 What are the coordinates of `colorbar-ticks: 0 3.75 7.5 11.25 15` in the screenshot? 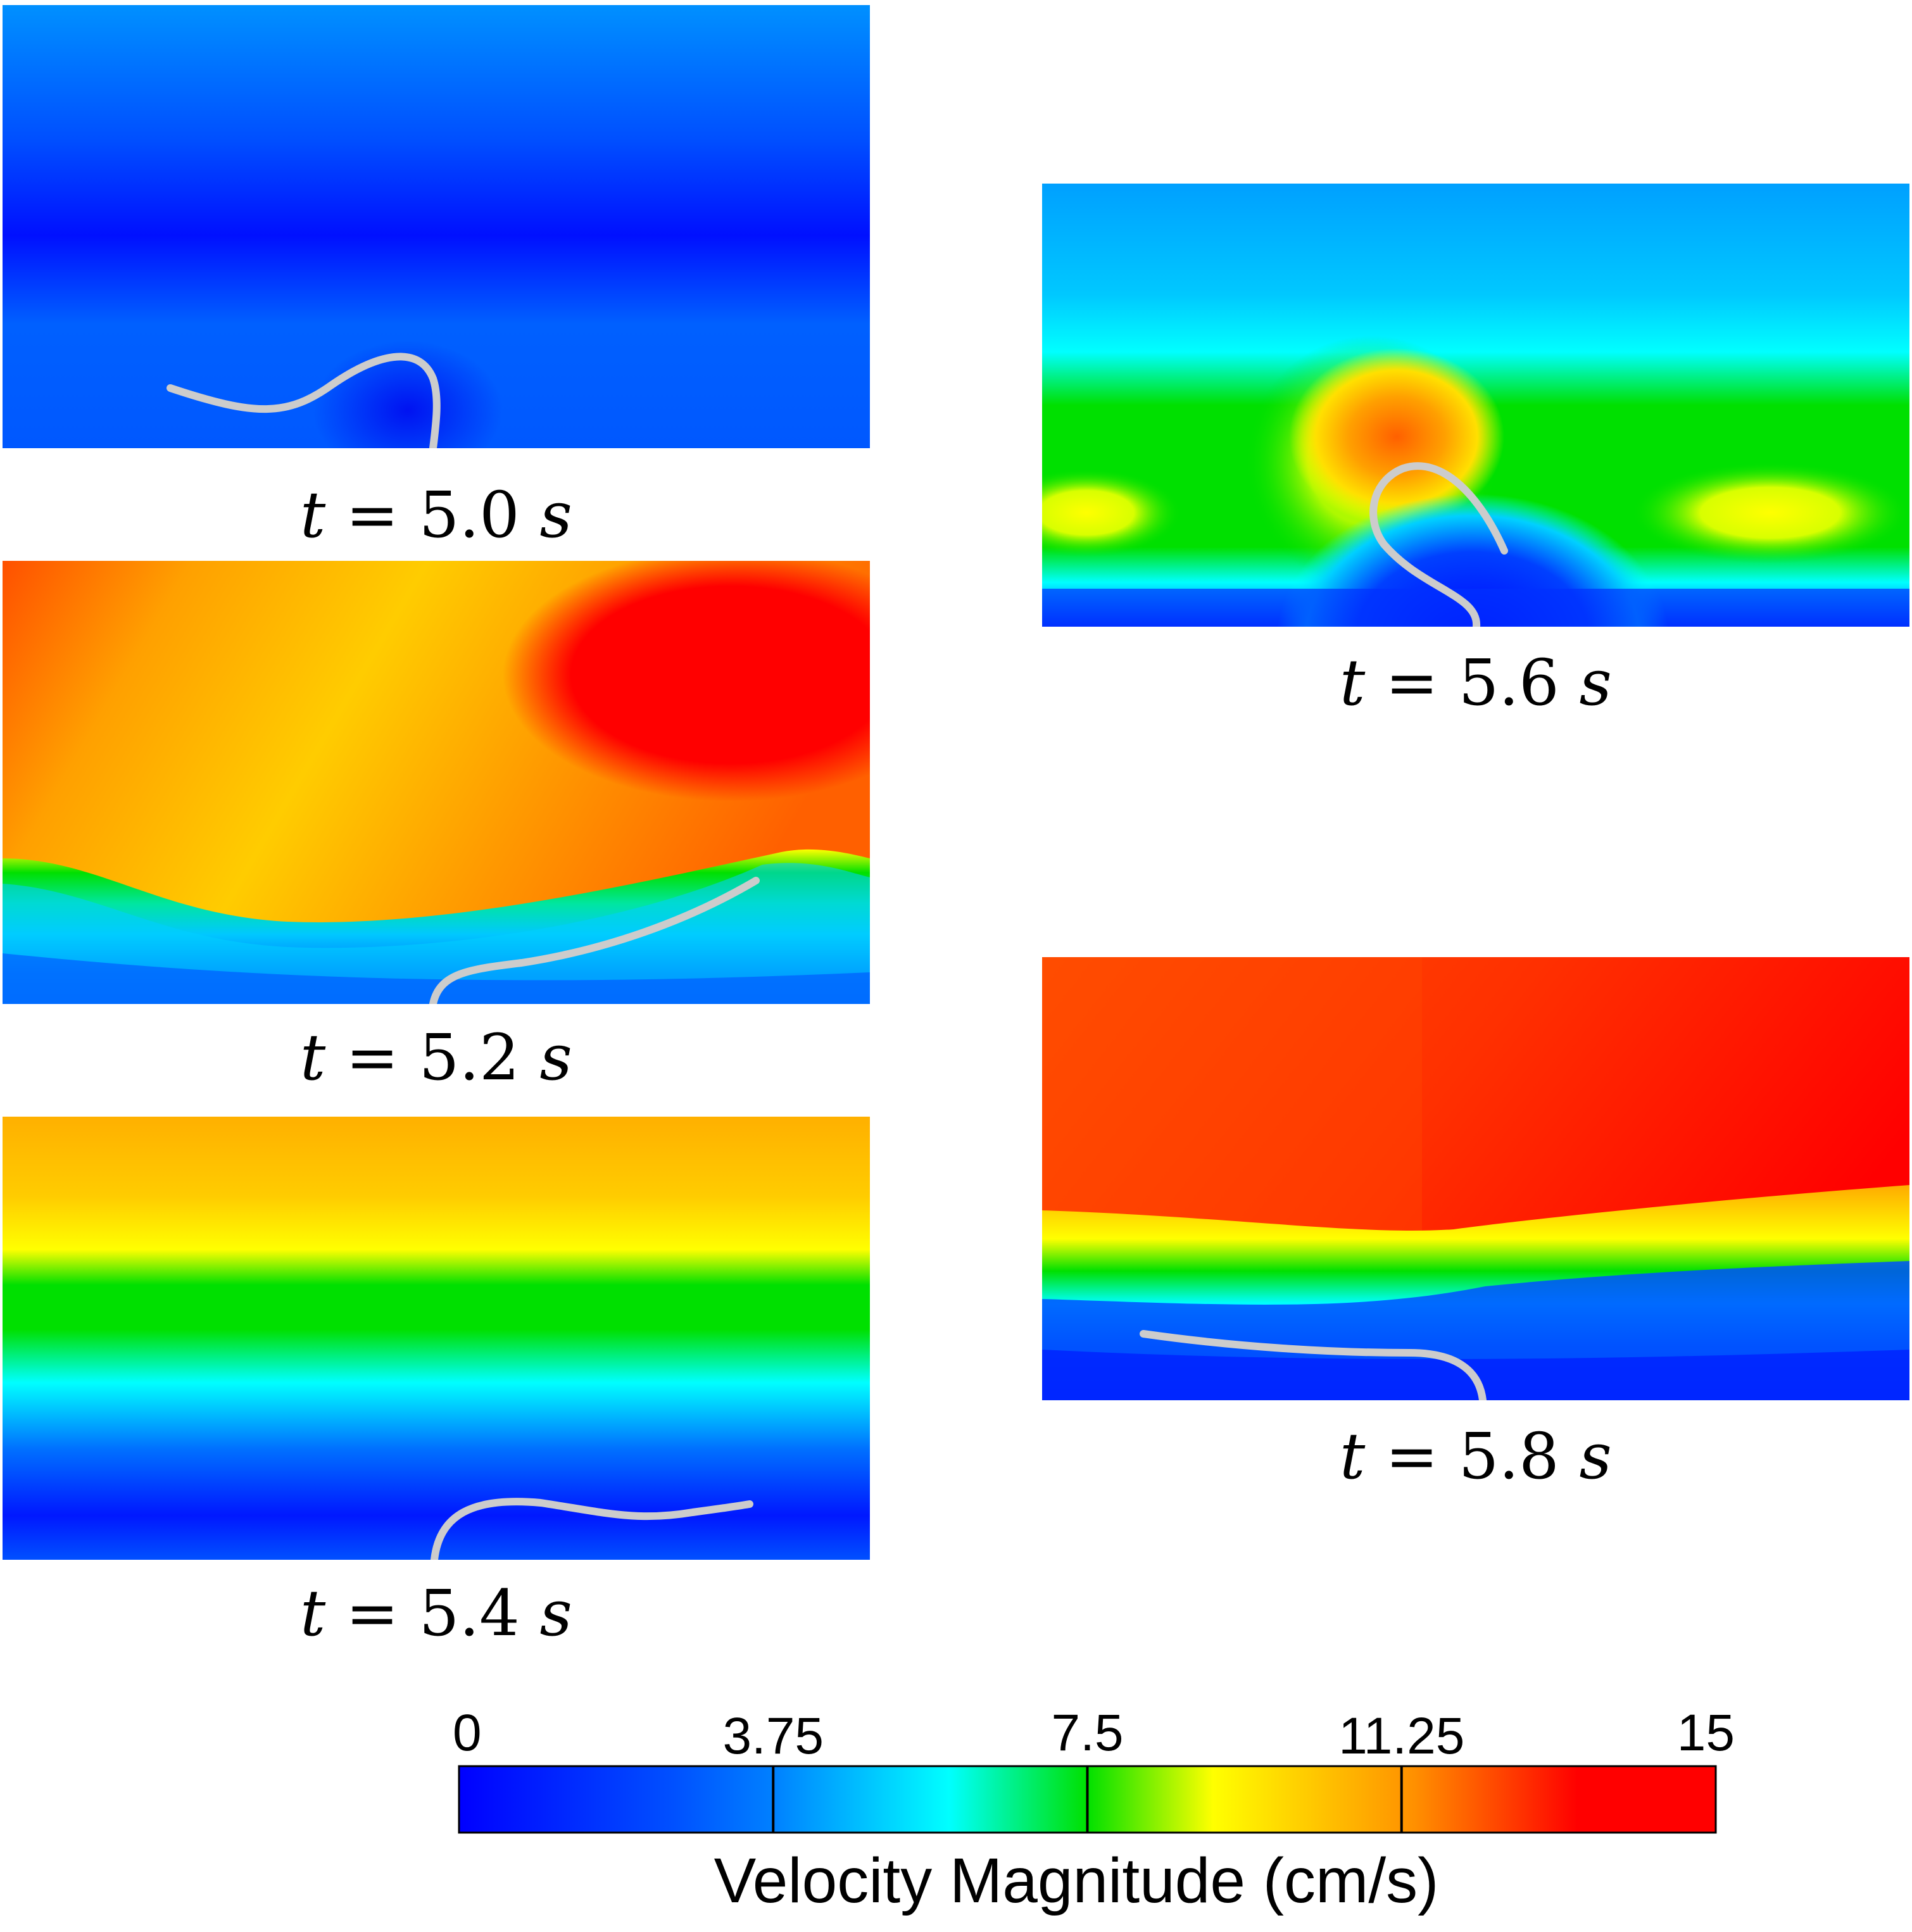 It's located at (1094, 1768).